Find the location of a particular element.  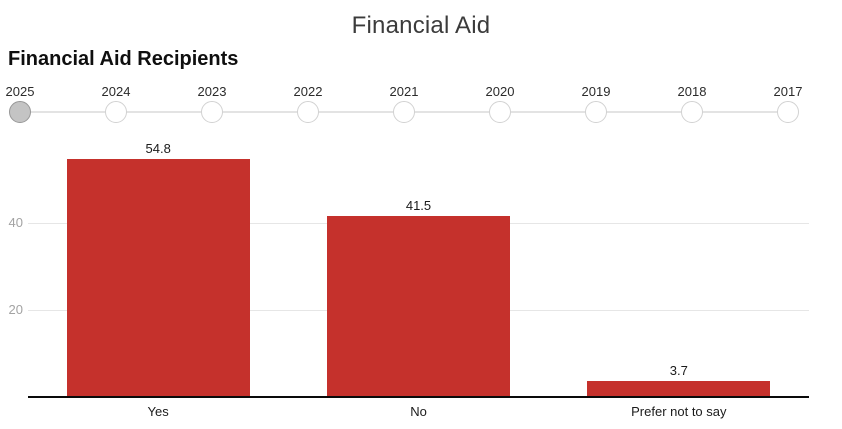

slider-year-label-2022: 2022 is located at coordinates (308, 91).